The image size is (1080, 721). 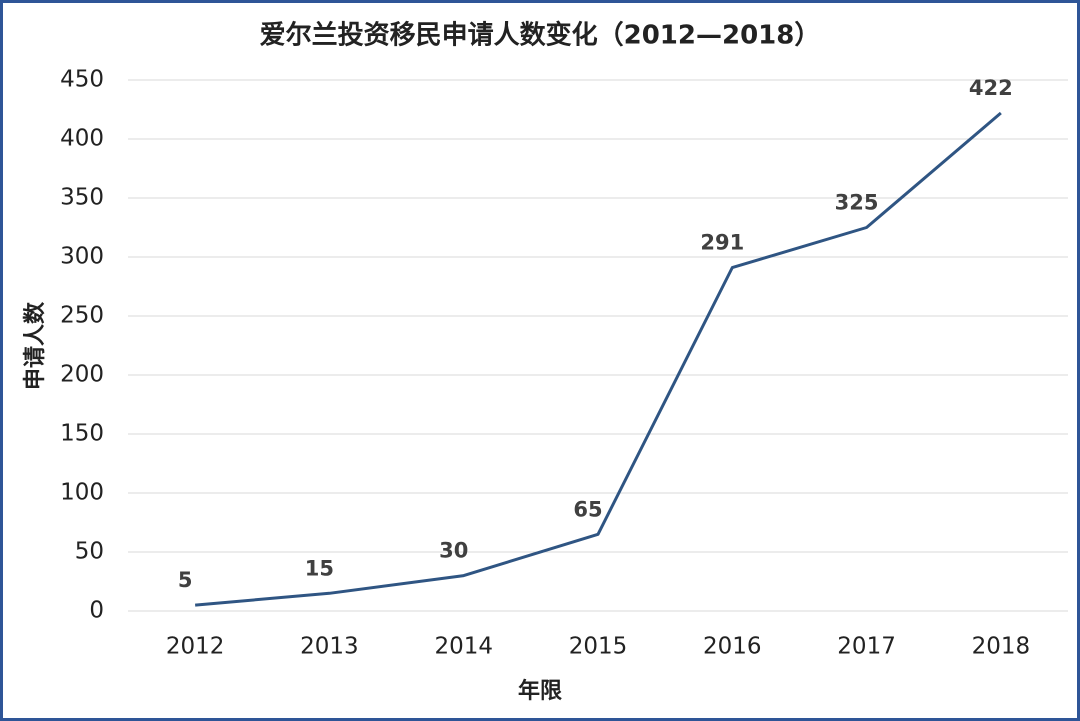 I want to click on x-tick-label: 2013, so click(x=329, y=647).